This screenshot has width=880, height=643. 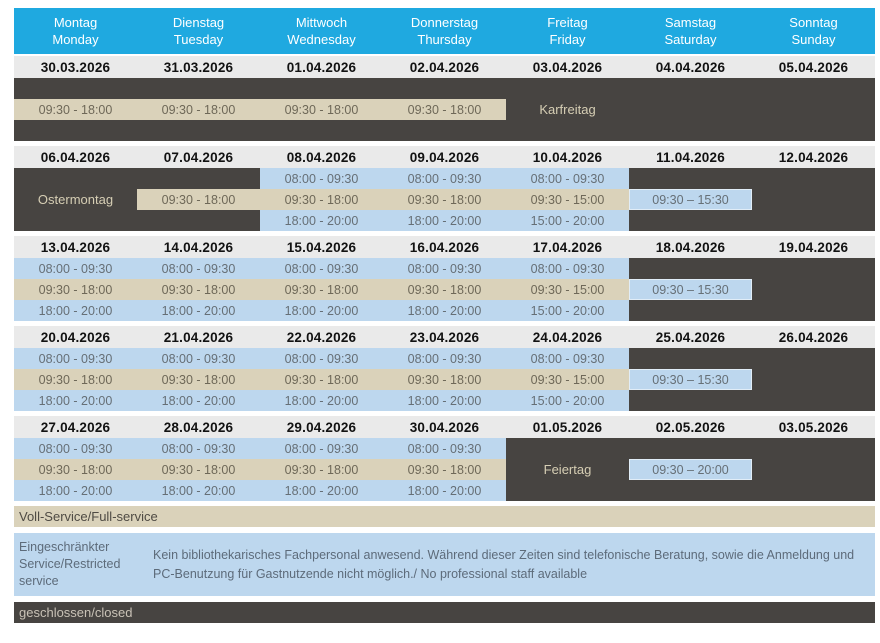 I want to click on date-cell: 11.04.2026, so click(x=690, y=157).